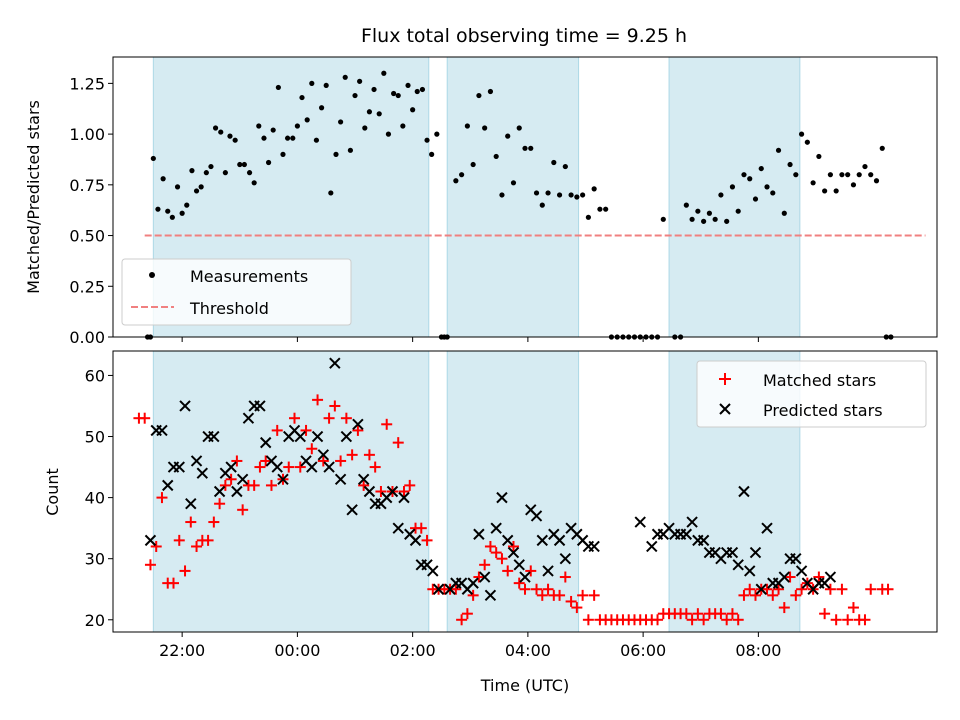 Image resolution: width=960 pixels, height=720 pixels. What do you see at coordinates (725, 409) in the screenshot?
I see `legend-marker-predicted` at bounding box center [725, 409].